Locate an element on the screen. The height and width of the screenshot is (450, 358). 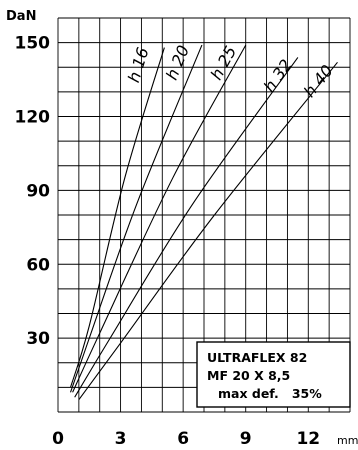
y-tick-label: 60 is located at coordinates (38, 265).